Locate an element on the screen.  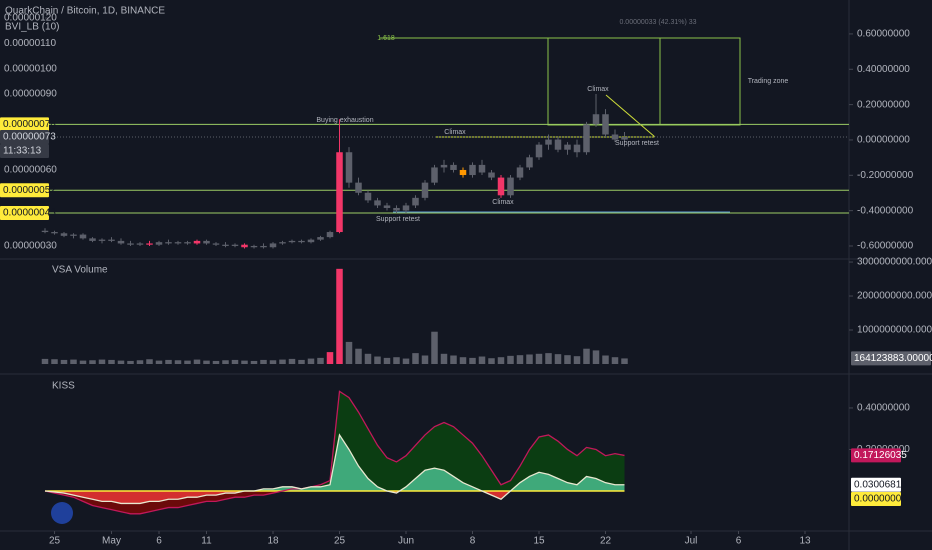
chart-title: QuarkChain / Bitcoin, 1D, BINANCE is located at coordinates (85, 11).